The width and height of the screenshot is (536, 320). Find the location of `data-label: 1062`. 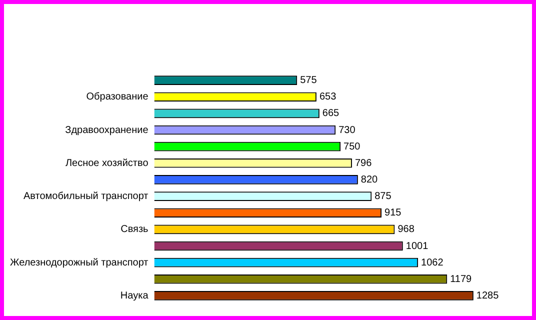

data-label: 1062 is located at coordinates (432, 262).